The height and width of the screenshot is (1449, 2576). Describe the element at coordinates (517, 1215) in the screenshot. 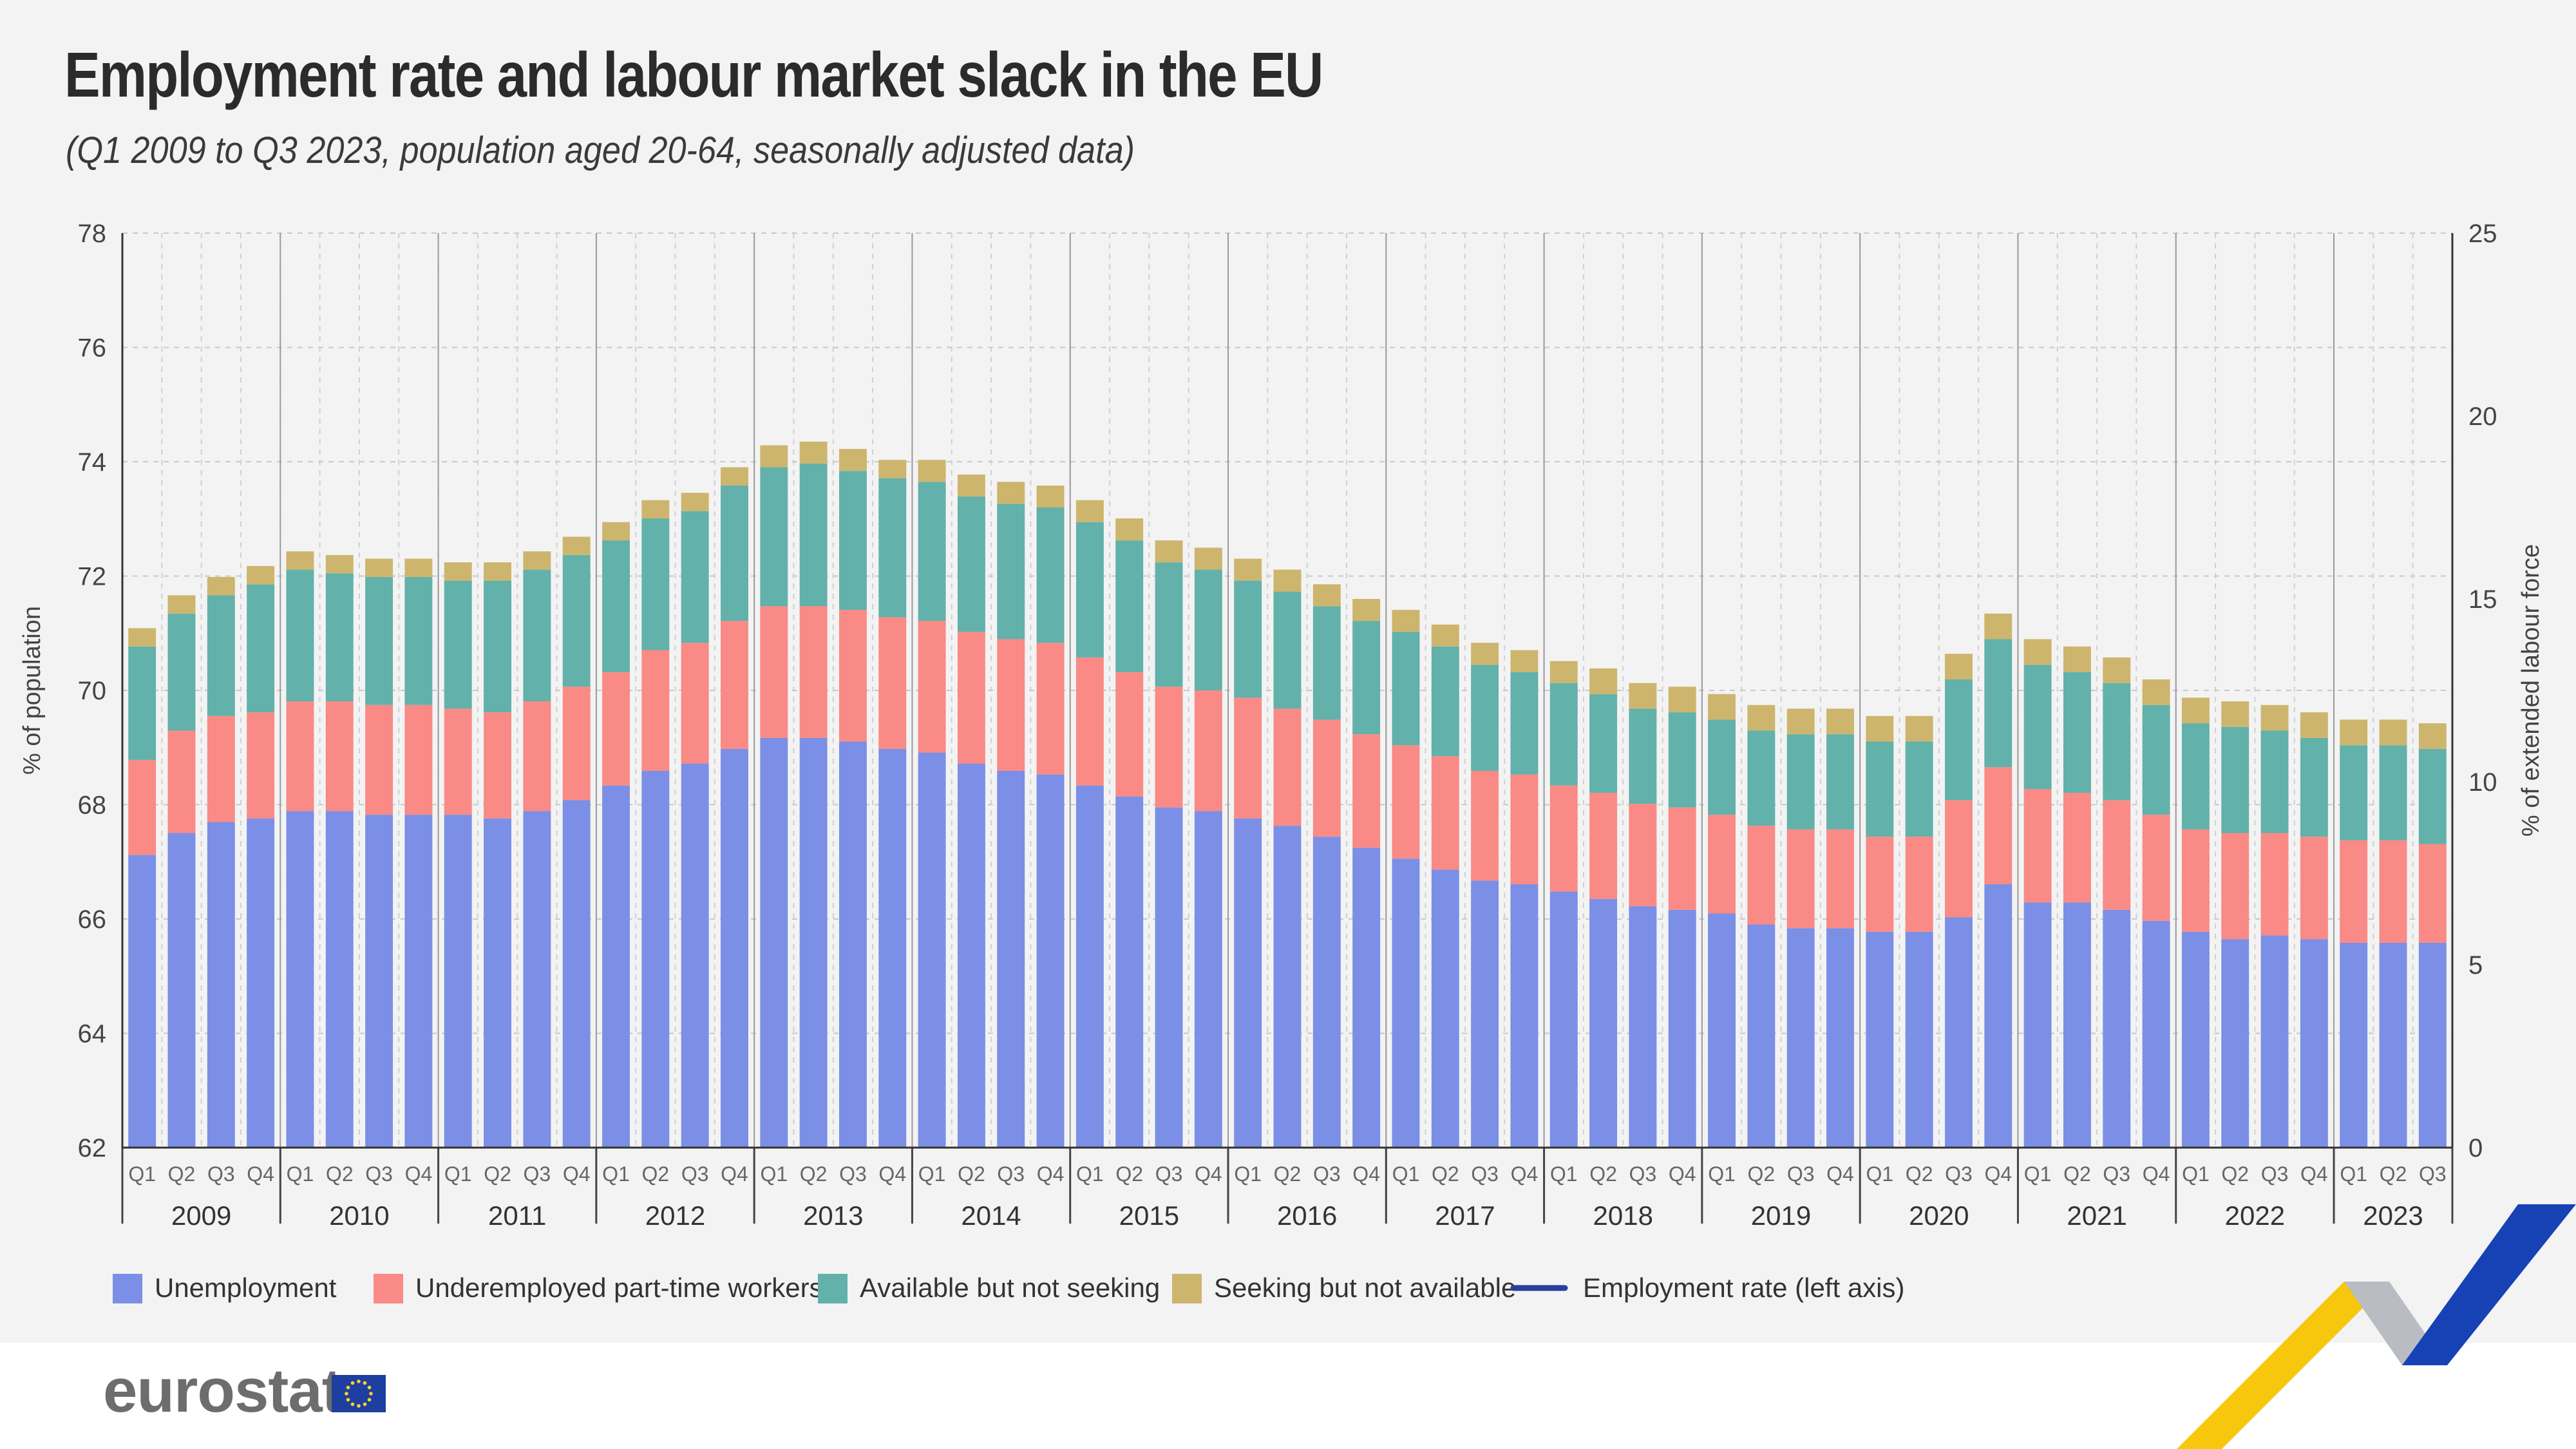

I see `year-label: 2011` at that location.